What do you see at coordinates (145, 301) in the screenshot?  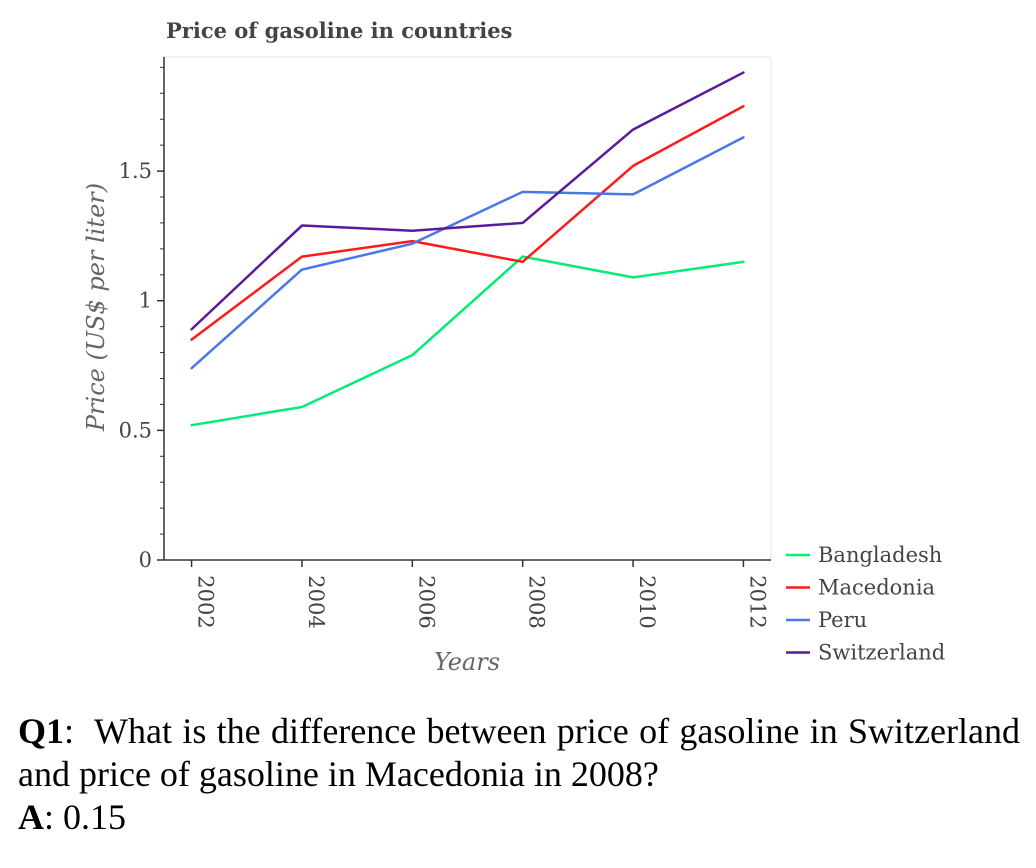 I see `y-tick-label: 1` at bounding box center [145, 301].